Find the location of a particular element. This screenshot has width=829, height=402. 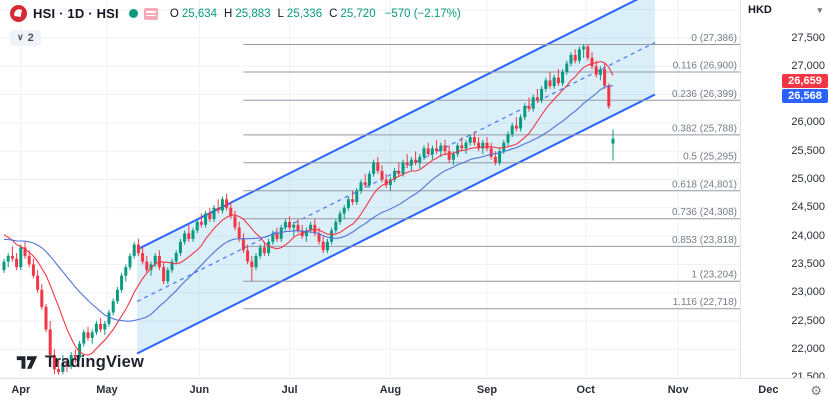

symbol-title: HSI · 1D · HSI is located at coordinates (76, 13).